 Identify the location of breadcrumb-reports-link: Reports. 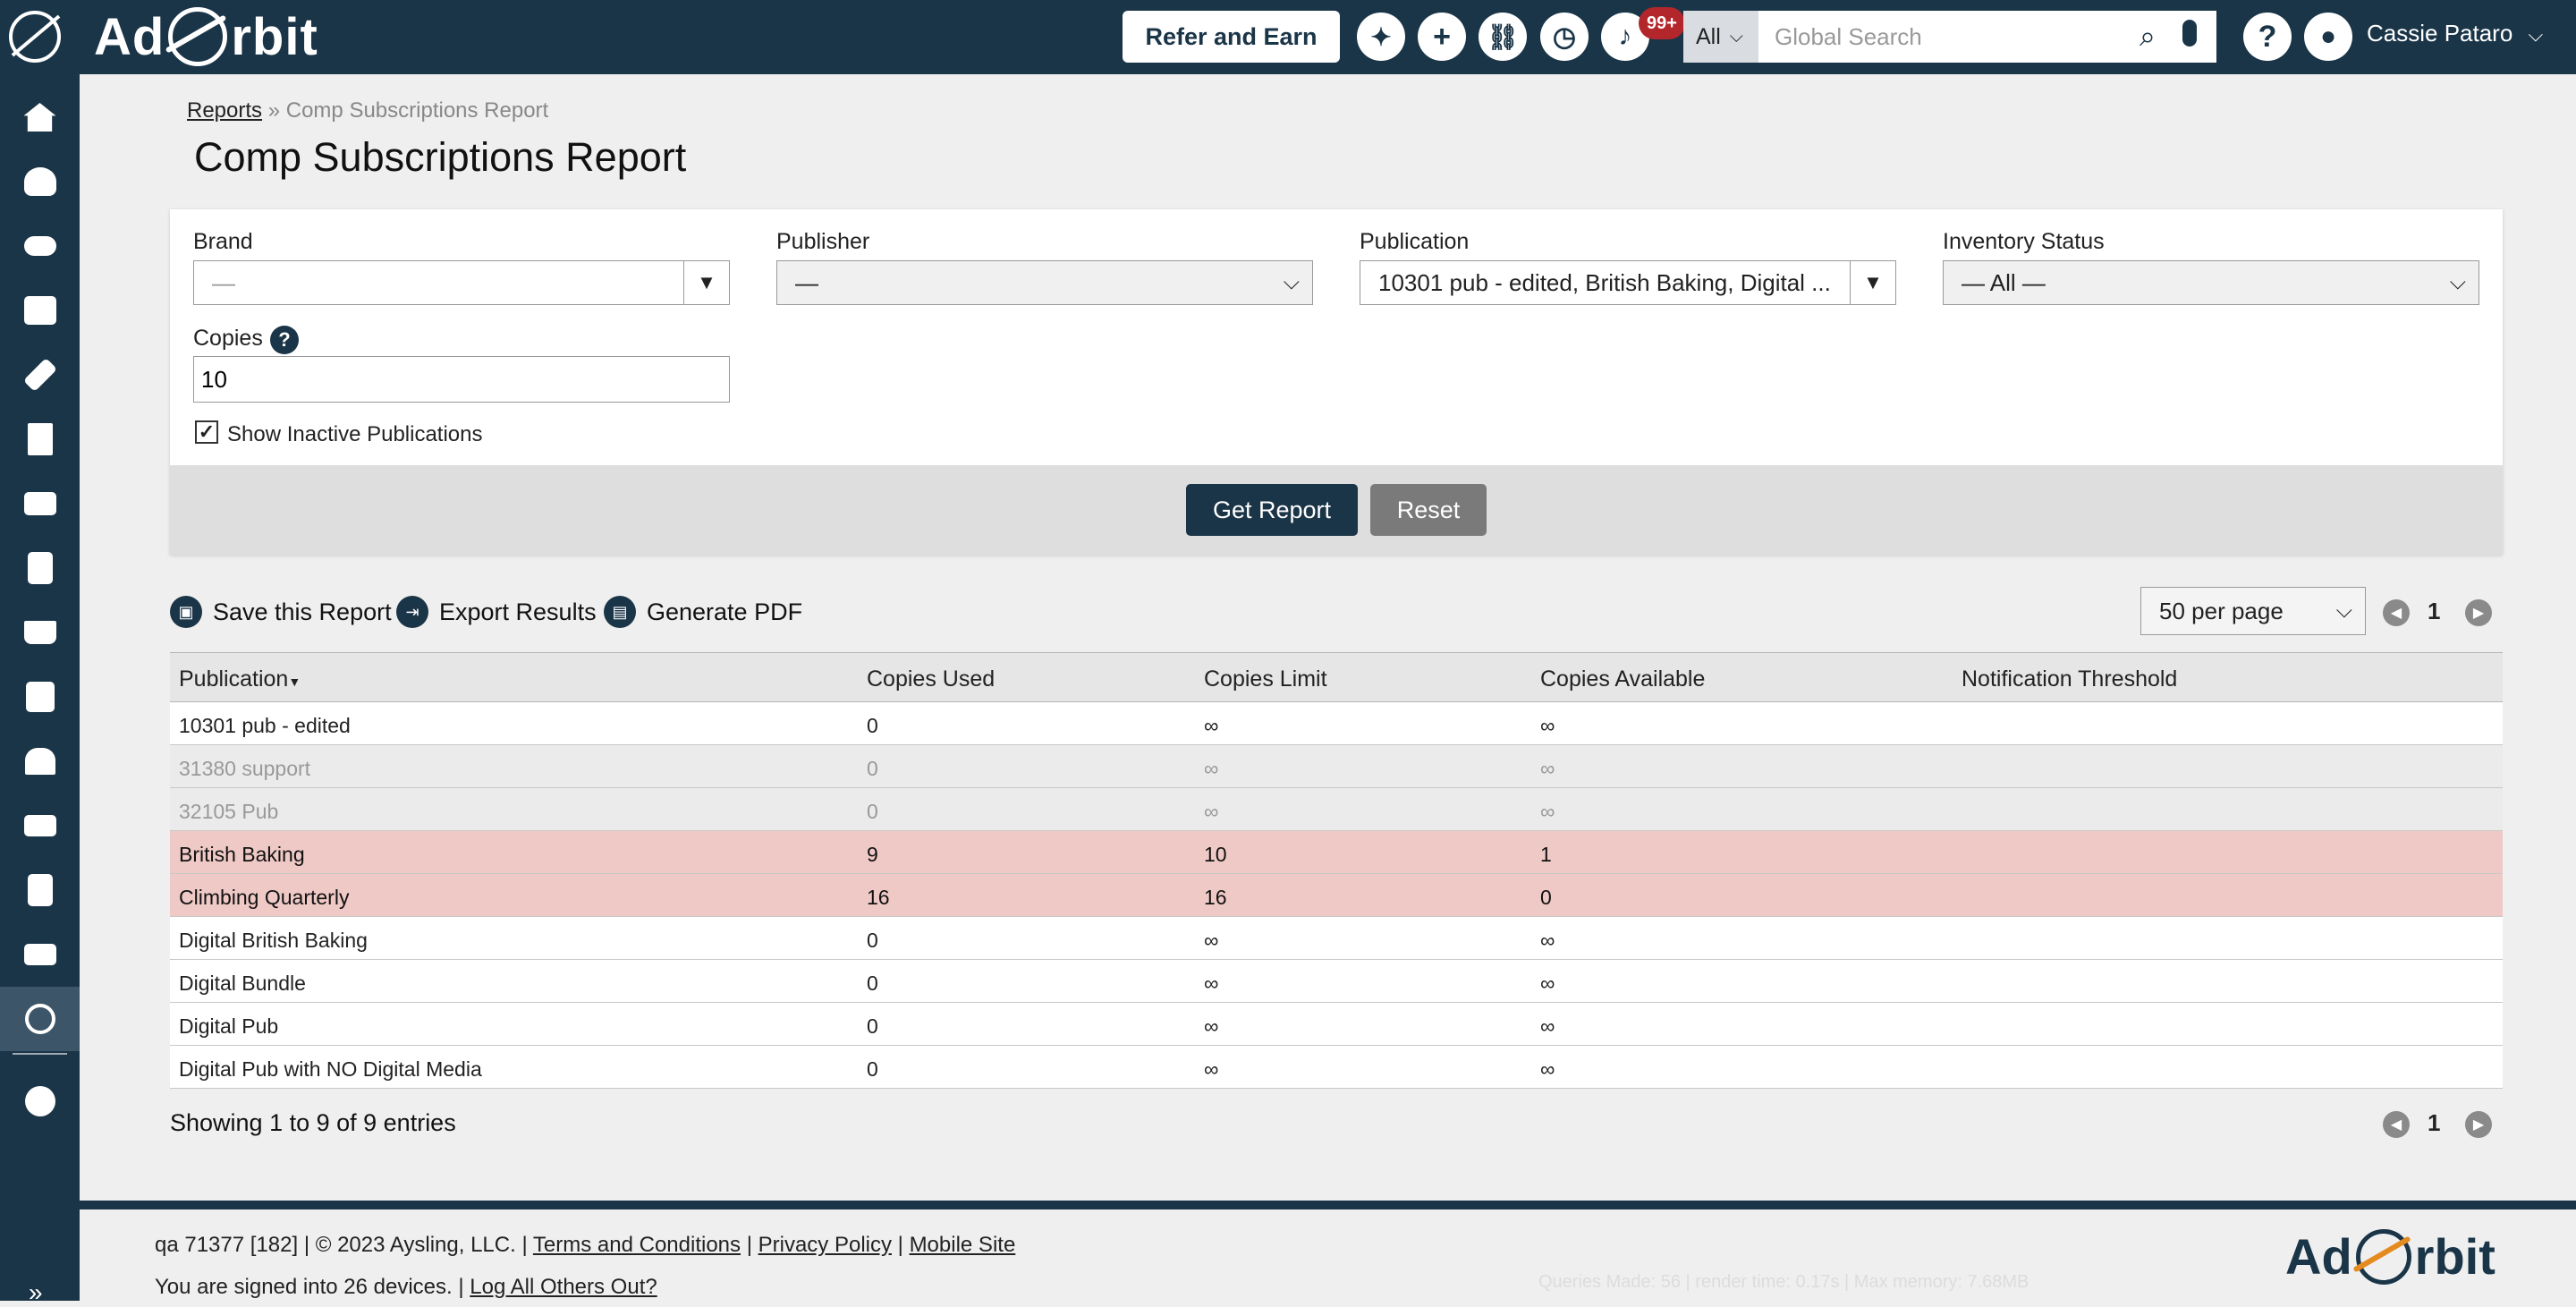
(225, 110).